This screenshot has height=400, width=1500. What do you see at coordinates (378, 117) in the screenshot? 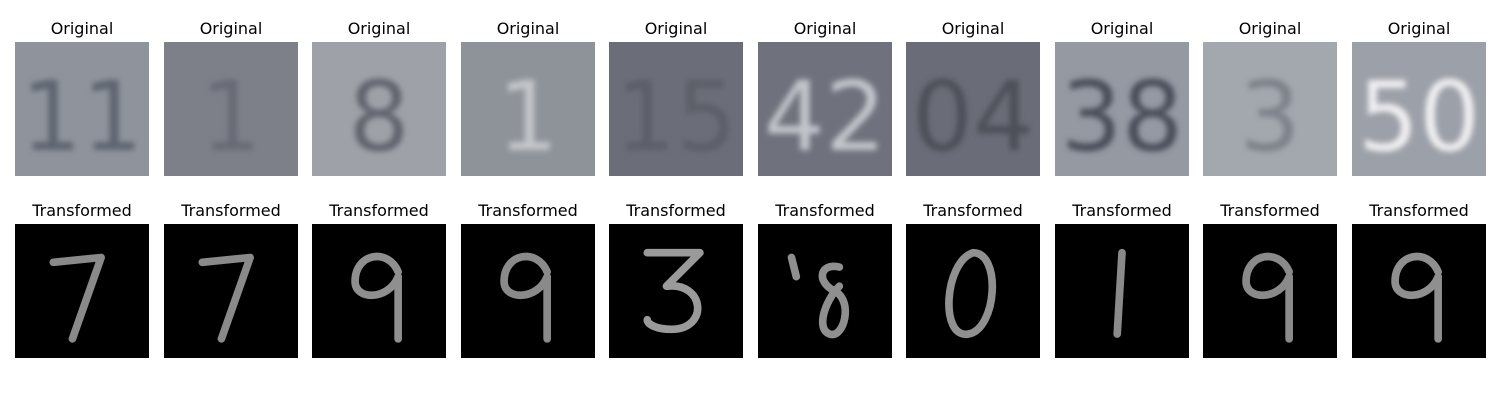
I see `original-digits: 8` at bounding box center [378, 117].